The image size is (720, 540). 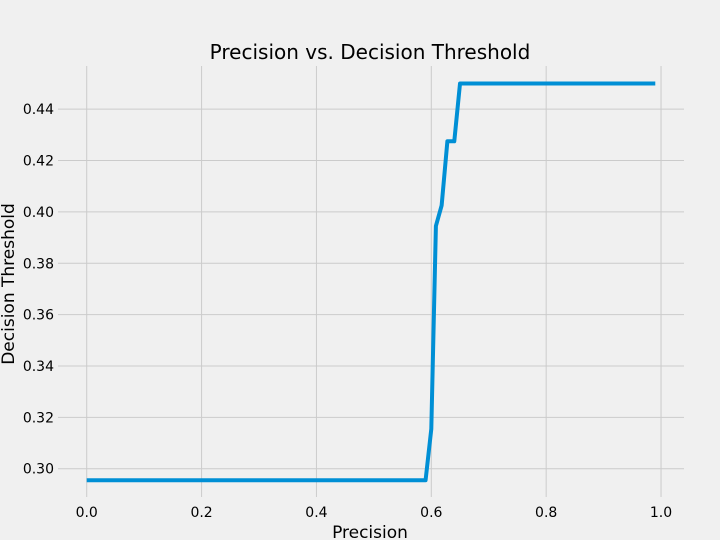 I want to click on x-tick-label: 0.8, so click(x=546, y=513).